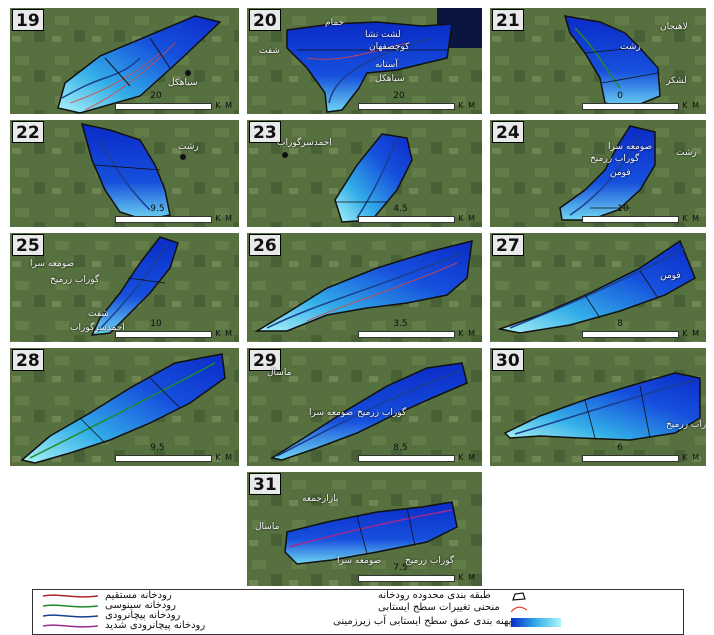  I want to click on place-label: سیاهکل, so click(183, 83).